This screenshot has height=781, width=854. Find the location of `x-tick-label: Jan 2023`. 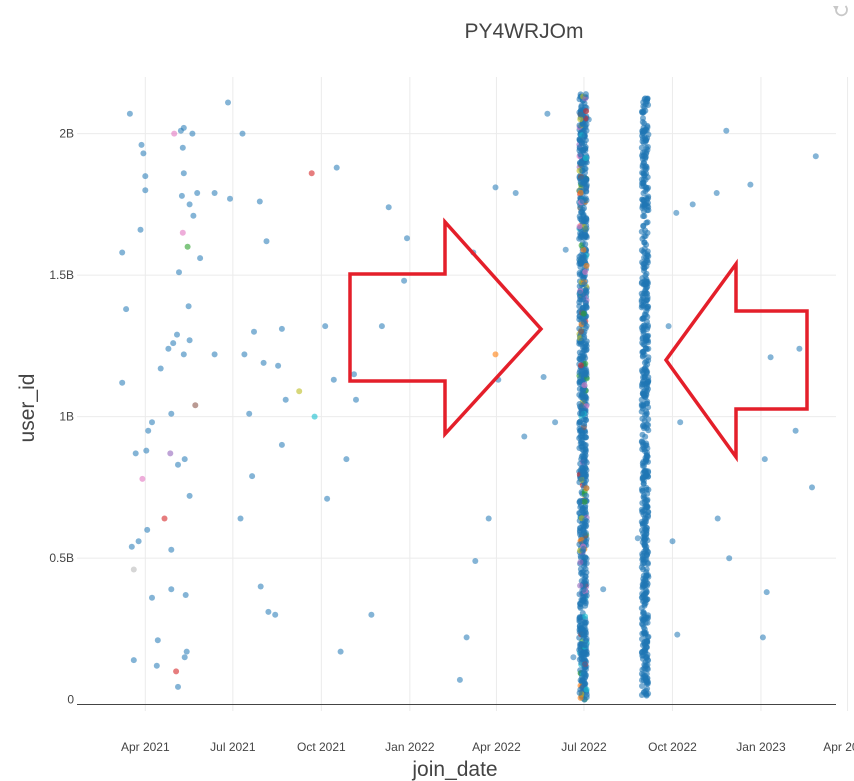

x-tick-label: Jan 2023 is located at coordinates (761, 747).